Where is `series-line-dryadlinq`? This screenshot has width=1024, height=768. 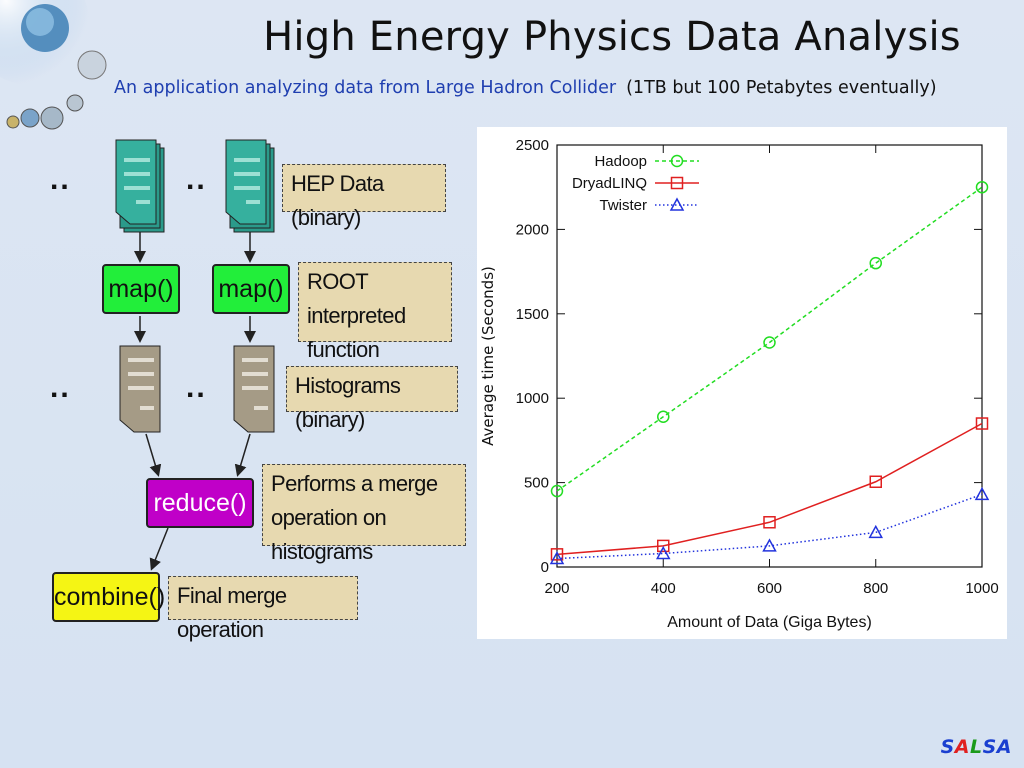
series-line-dryadlinq is located at coordinates (769, 489).